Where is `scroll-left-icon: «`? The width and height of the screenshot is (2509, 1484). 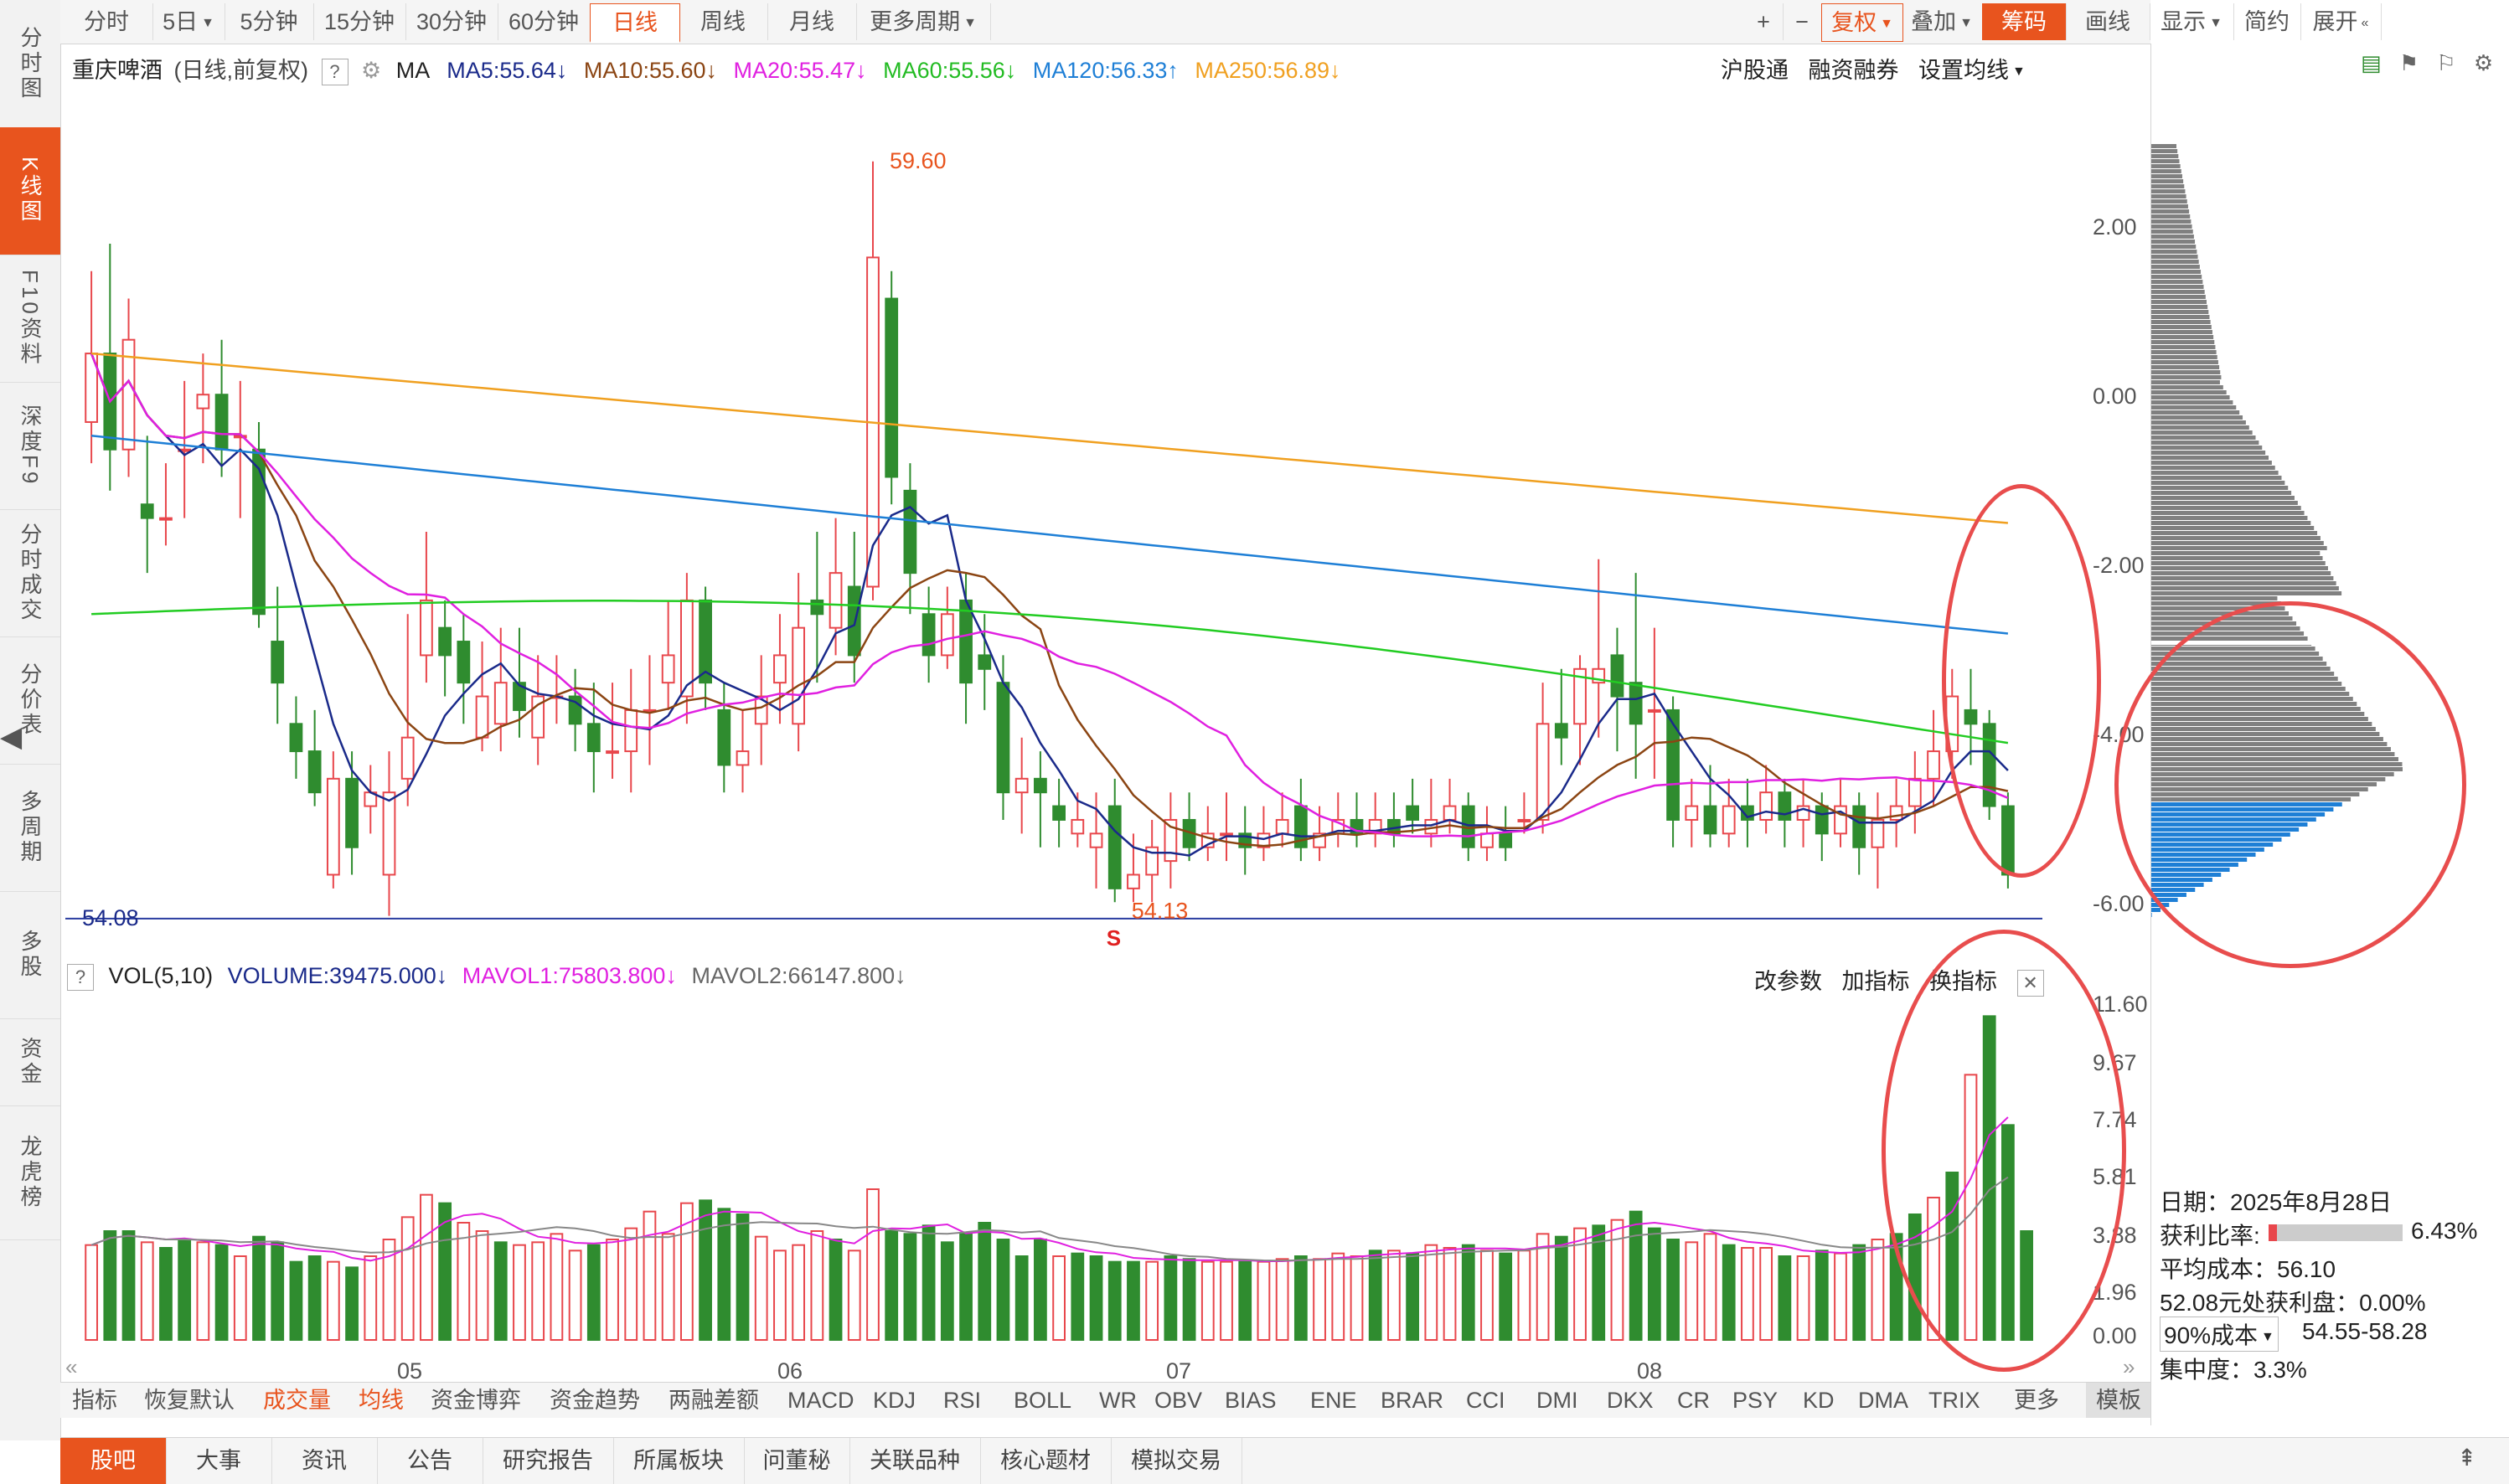
scroll-left-icon: « is located at coordinates (71, 1366).